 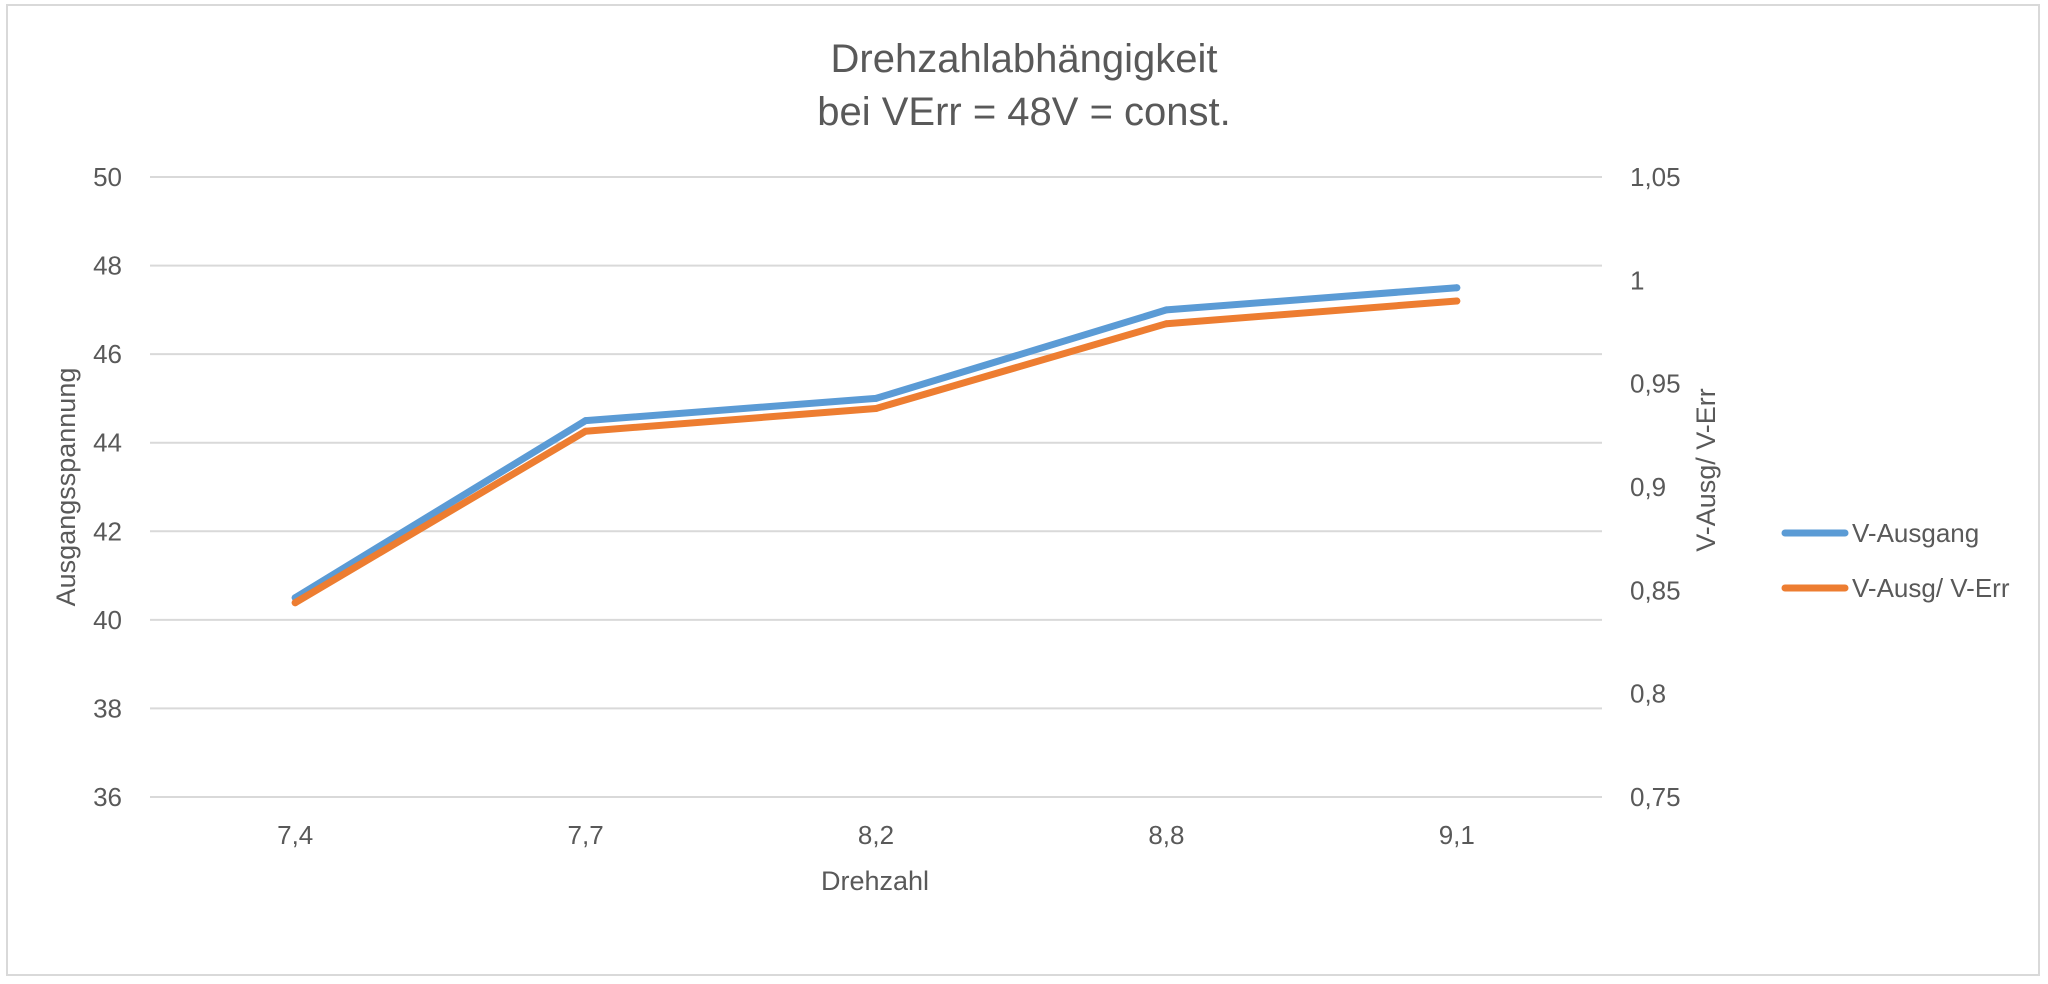 What do you see at coordinates (1706, 470) in the screenshot?
I see `y2-axis-title: V-Ausg/ V-Err` at bounding box center [1706, 470].